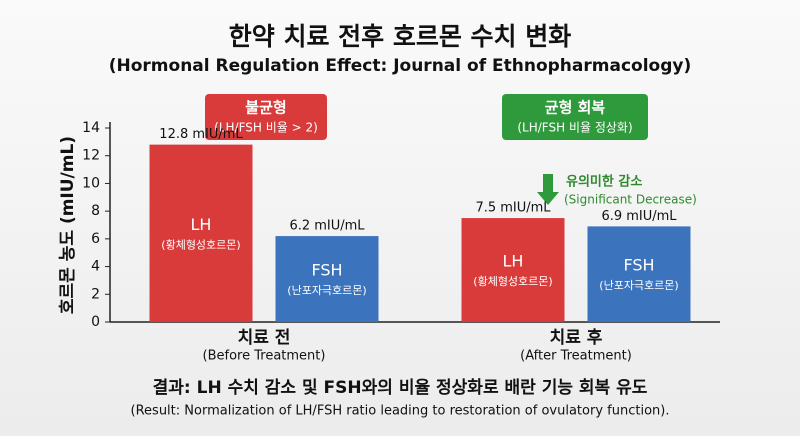  What do you see at coordinates (265, 108) in the screenshot?
I see `annotation-title: 불균형` at bounding box center [265, 108].